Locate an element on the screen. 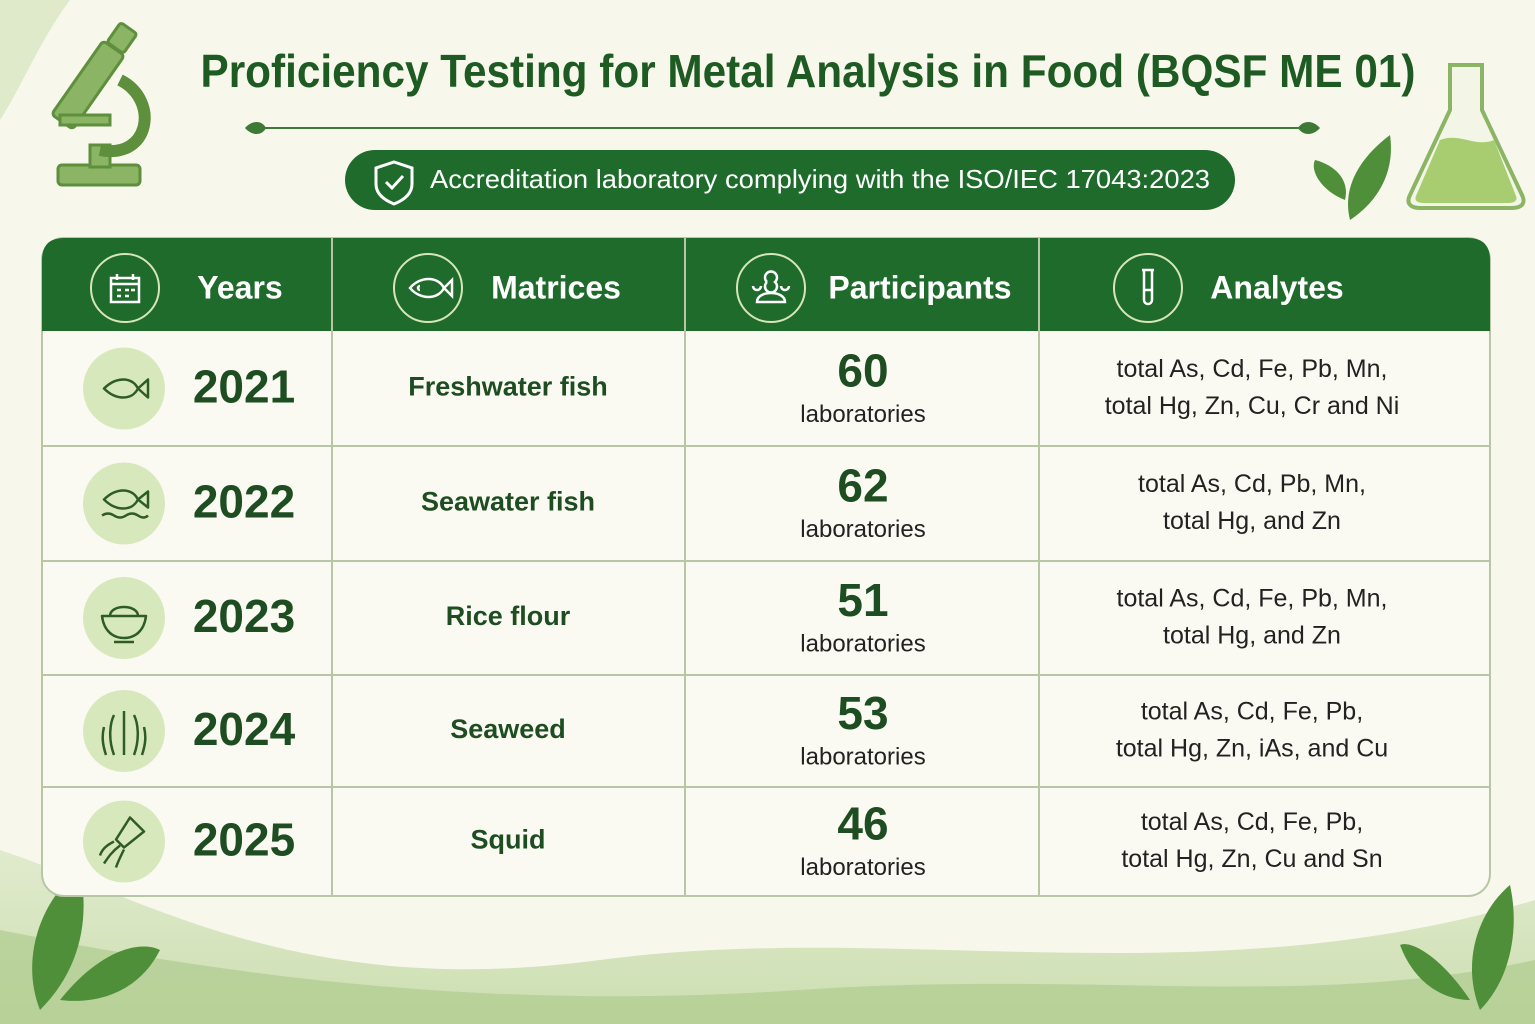  matrix: Rice flour is located at coordinates (508, 616).